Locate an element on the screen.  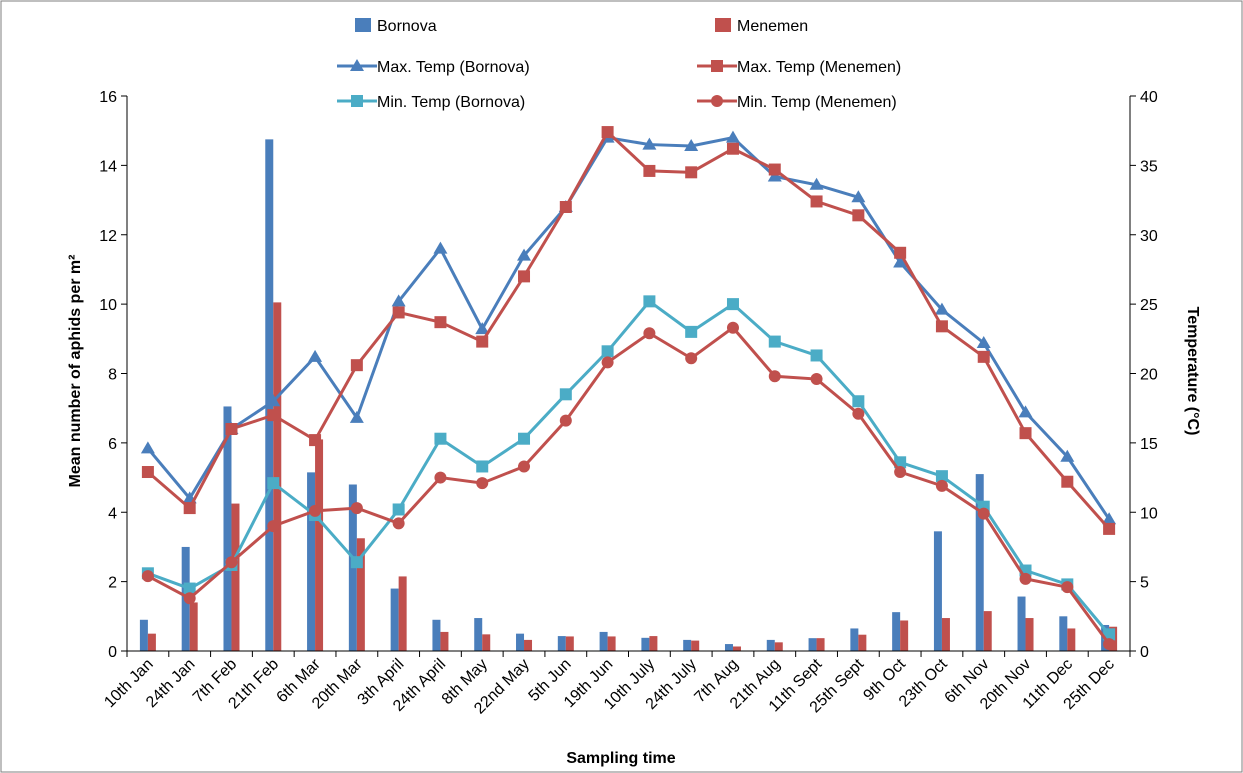
y2-tick-label: 30 is located at coordinates (1149, 236).